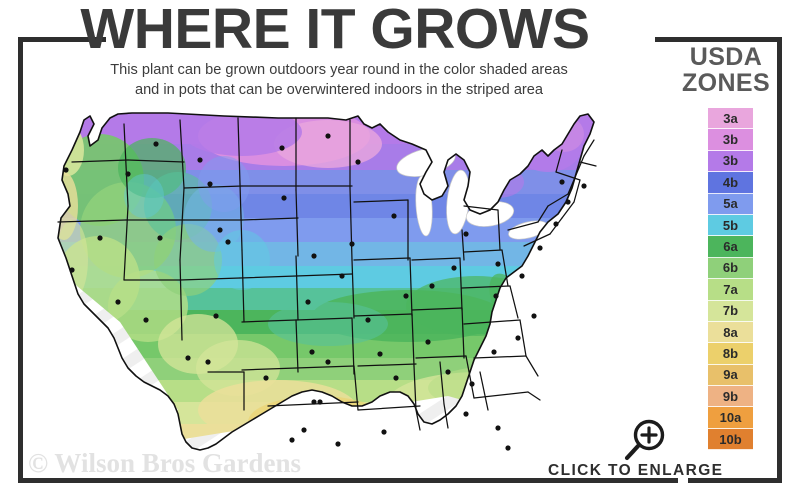  Describe the element at coordinates (730, 290) in the screenshot. I see `legend-swatch-7a-8: 7a` at that location.